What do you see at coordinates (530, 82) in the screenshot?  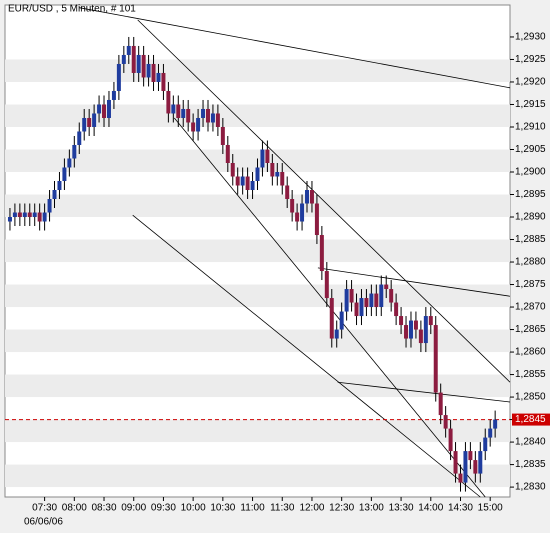 I see `y-tick-label: 1,2920` at bounding box center [530, 82].